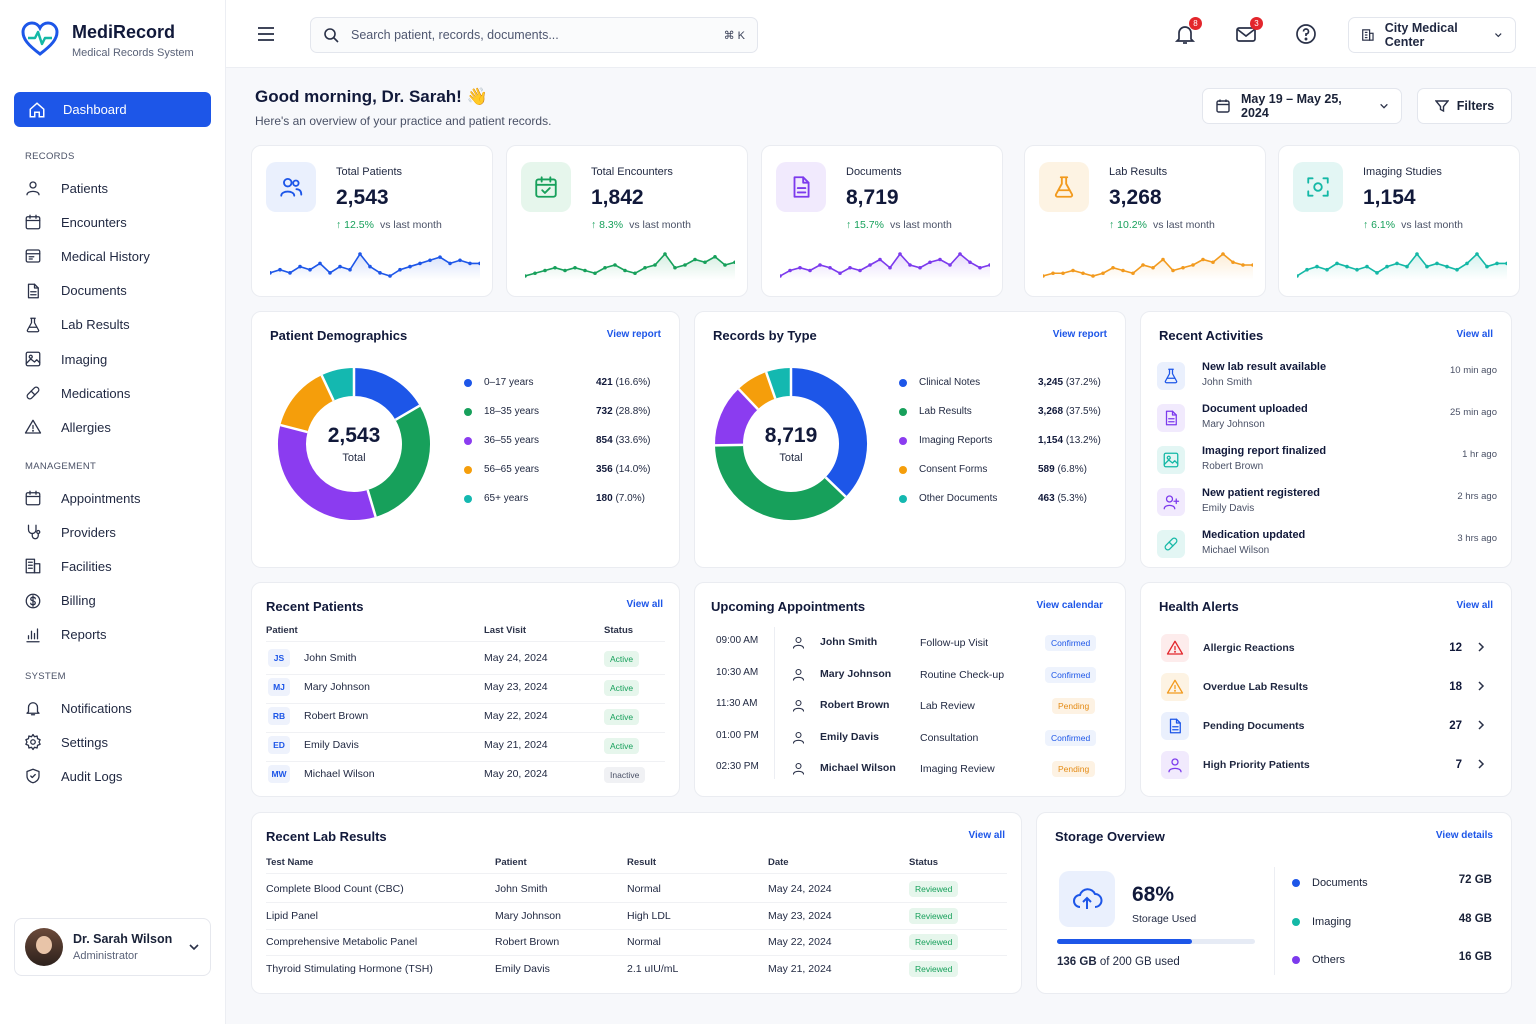 The height and width of the screenshot is (1024, 1536). What do you see at coordinates (279, 745) in the screenshot?
I see `patient-initials: ED` at bounding box center [279, 745].